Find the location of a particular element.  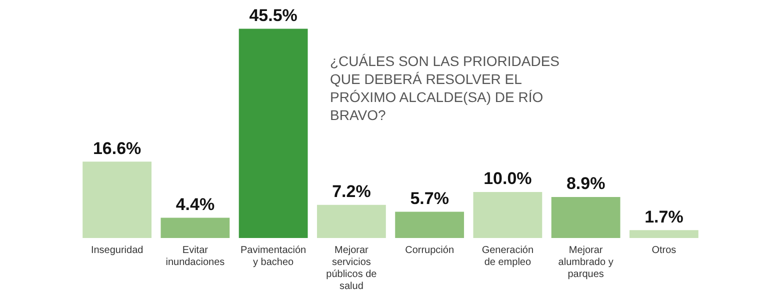

x-tick-label: Pavimentación y bacheo is located at coordinates (273, 256).